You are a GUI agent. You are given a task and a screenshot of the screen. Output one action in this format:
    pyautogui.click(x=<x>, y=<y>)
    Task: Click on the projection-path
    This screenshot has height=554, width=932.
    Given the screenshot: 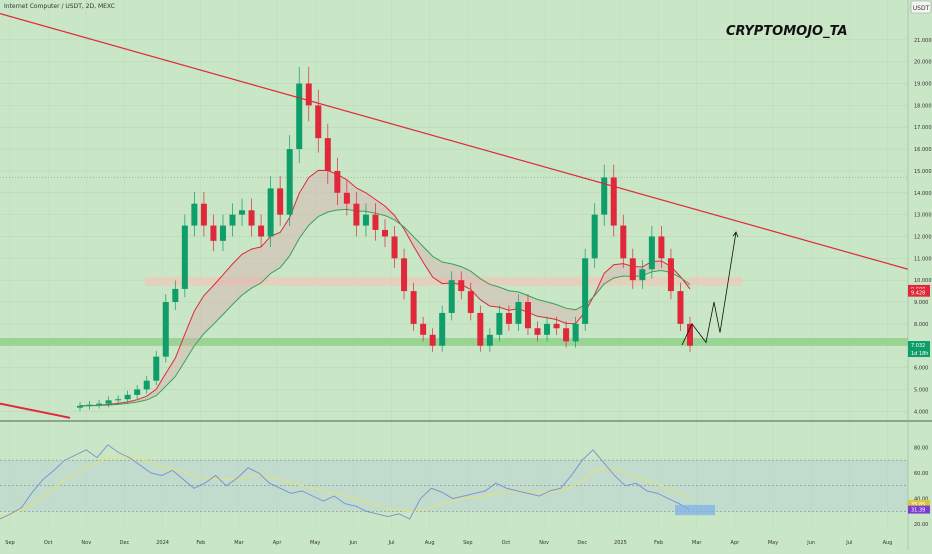 What is the action you would take?
    pyautogui.click(x=709, y=289)
    